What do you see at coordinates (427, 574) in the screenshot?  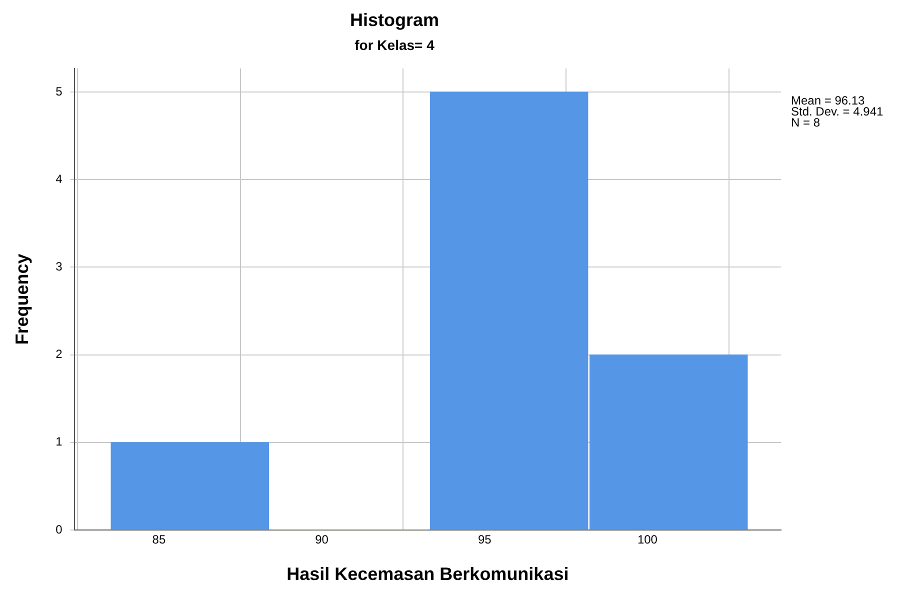 I see `x-axis-title: Hasil Kecemasan Berkomunikasi` at bounding box center [427, 574].